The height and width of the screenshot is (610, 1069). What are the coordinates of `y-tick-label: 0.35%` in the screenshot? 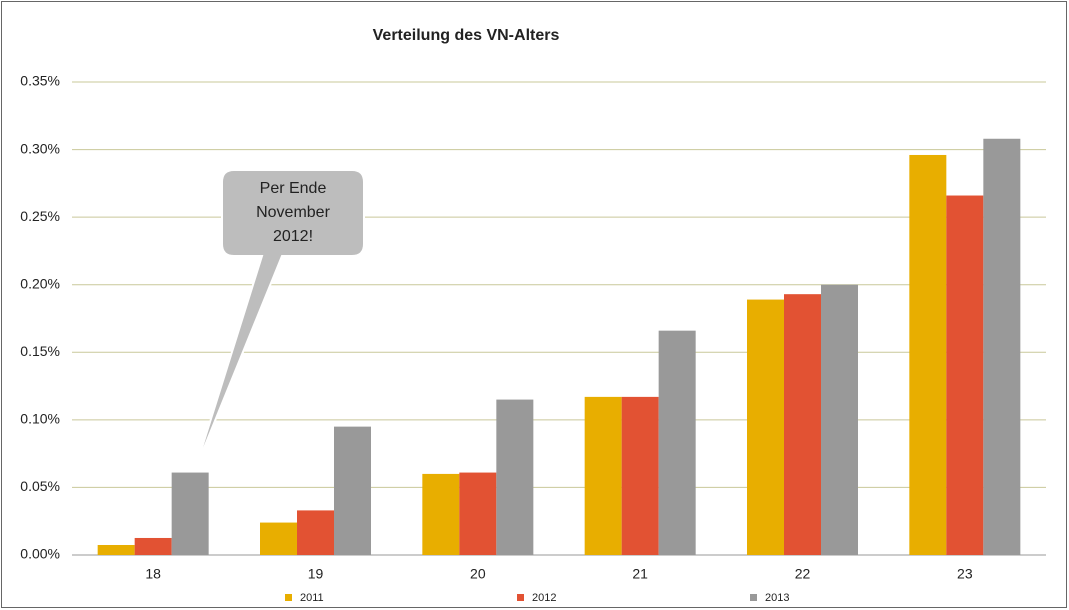 It's located at (40, 81).